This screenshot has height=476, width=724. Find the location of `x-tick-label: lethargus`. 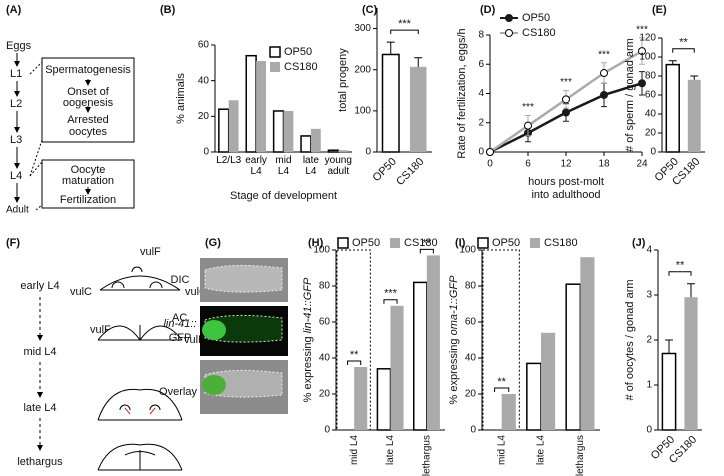

x-tick-label: lethargus is located at coordinates (580, 455).